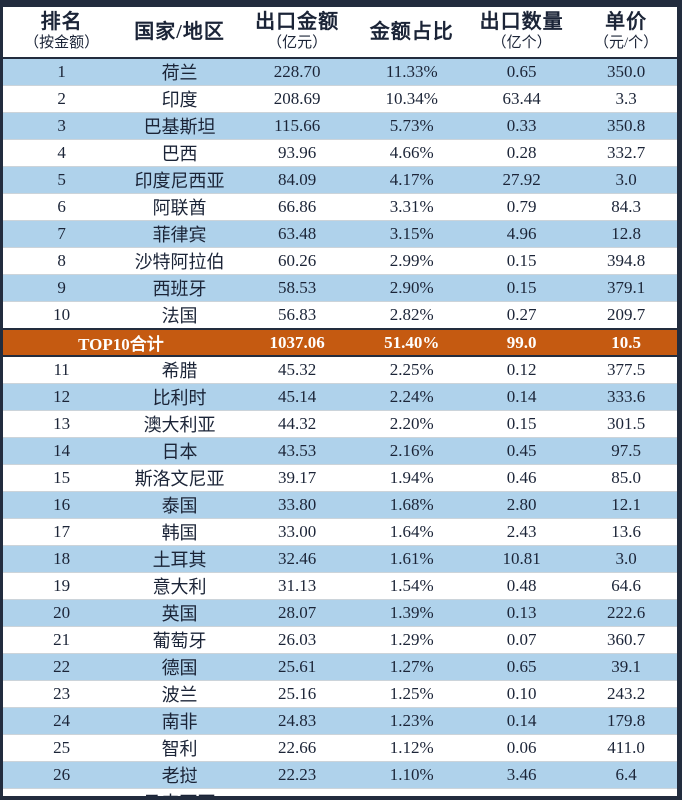 Image resolution: width=682 pixels, height=800 pixels. Describe the element at coordinates (179, 506) in the screenshot. I see `cell-country: 泰国` at that location.